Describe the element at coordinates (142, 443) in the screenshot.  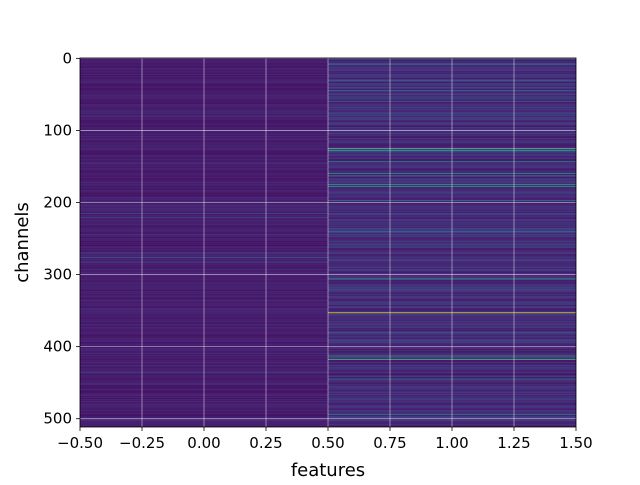
I see `x-tick-label: −0.25` at that location.